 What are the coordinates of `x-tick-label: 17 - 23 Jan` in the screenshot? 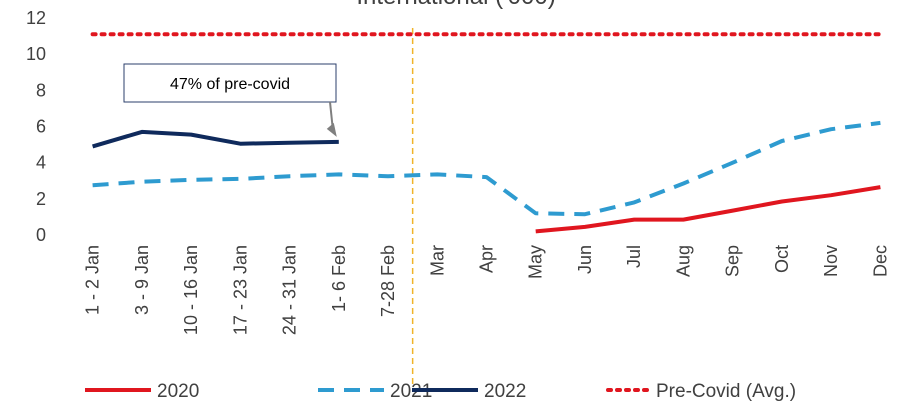 It's located at (240, 290).